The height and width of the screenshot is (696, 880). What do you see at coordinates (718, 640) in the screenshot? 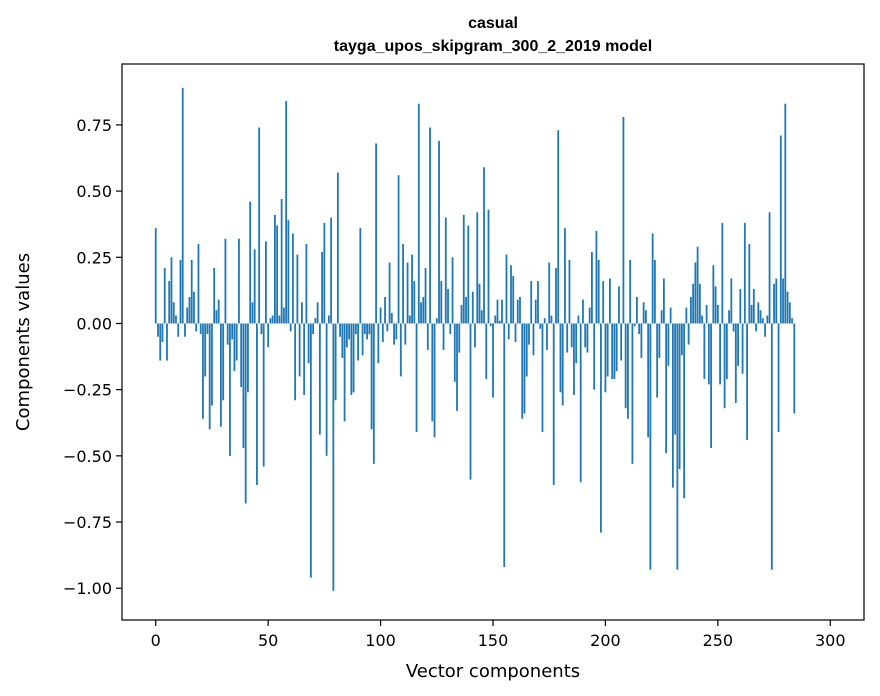
I see `x-tick-label: 250` at bounding box center [718, 640].